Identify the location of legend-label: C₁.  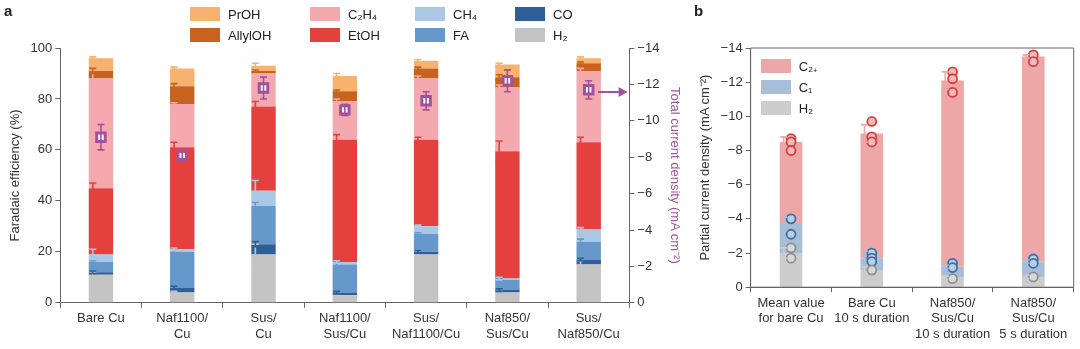
(805, 87).